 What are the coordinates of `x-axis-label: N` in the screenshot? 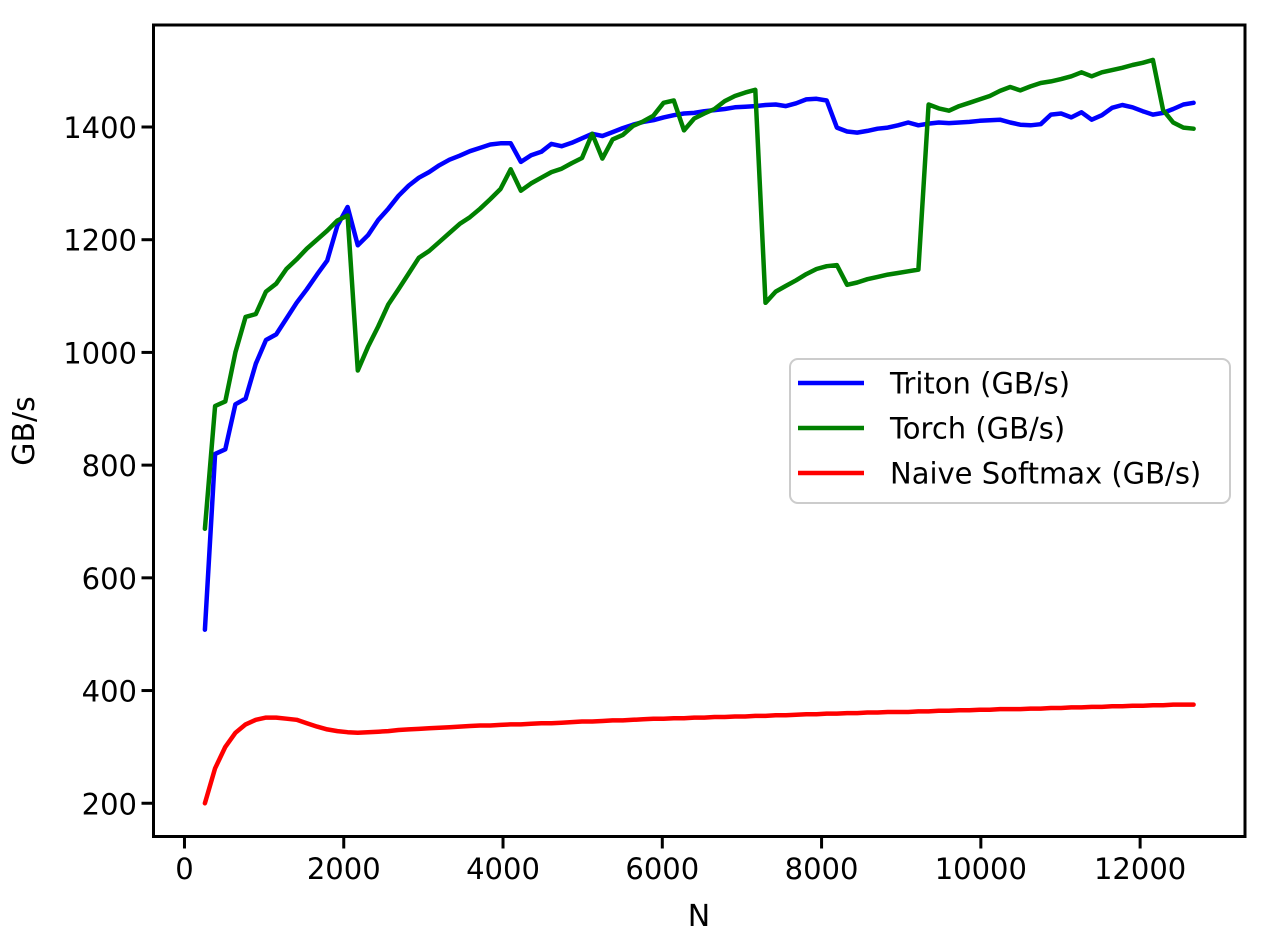 It's located at (699, 916).